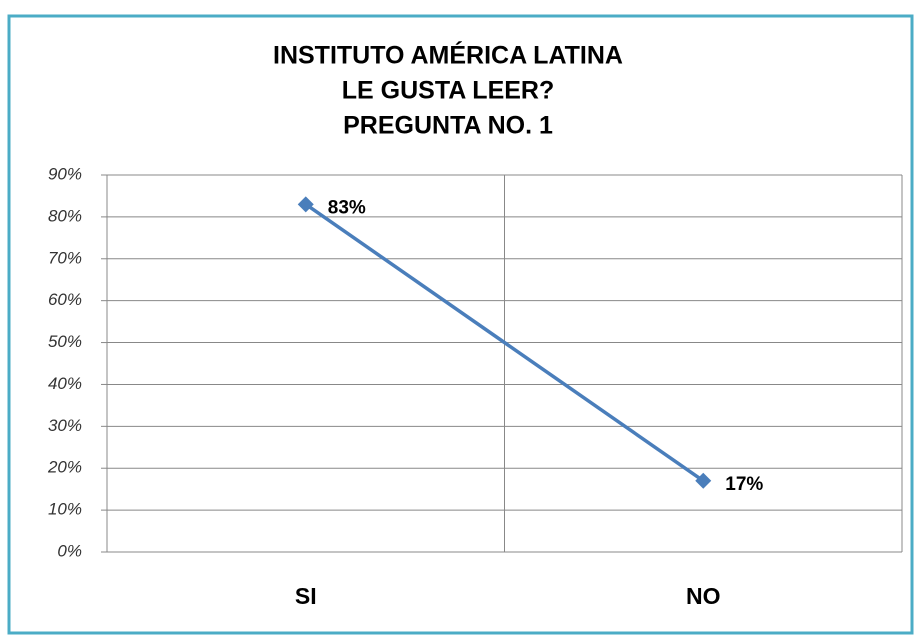  Describe the element at coordinates (69, 550) in the screenshot. I see `y-tick-label: 0%` at that location.